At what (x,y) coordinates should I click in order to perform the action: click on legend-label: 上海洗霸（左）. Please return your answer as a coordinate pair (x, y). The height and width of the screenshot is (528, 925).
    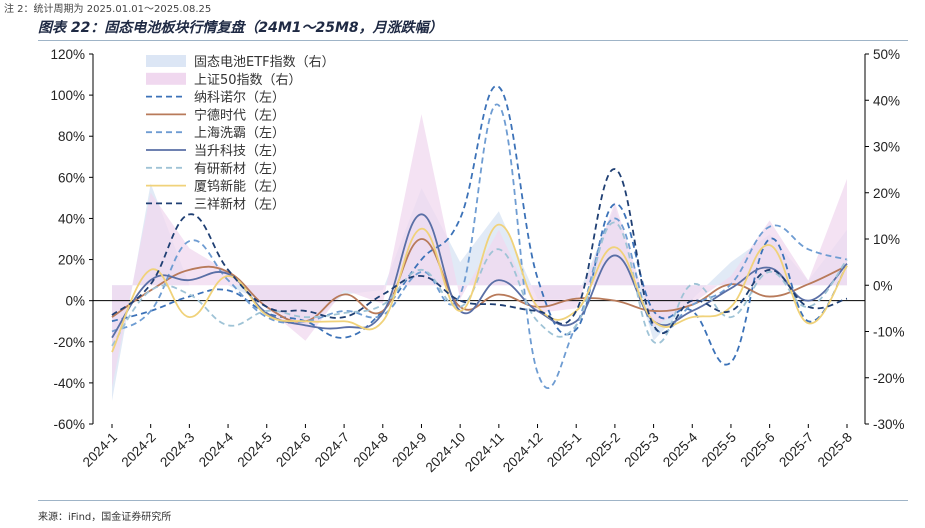
    Looking at the image, I should click on (239, 133).